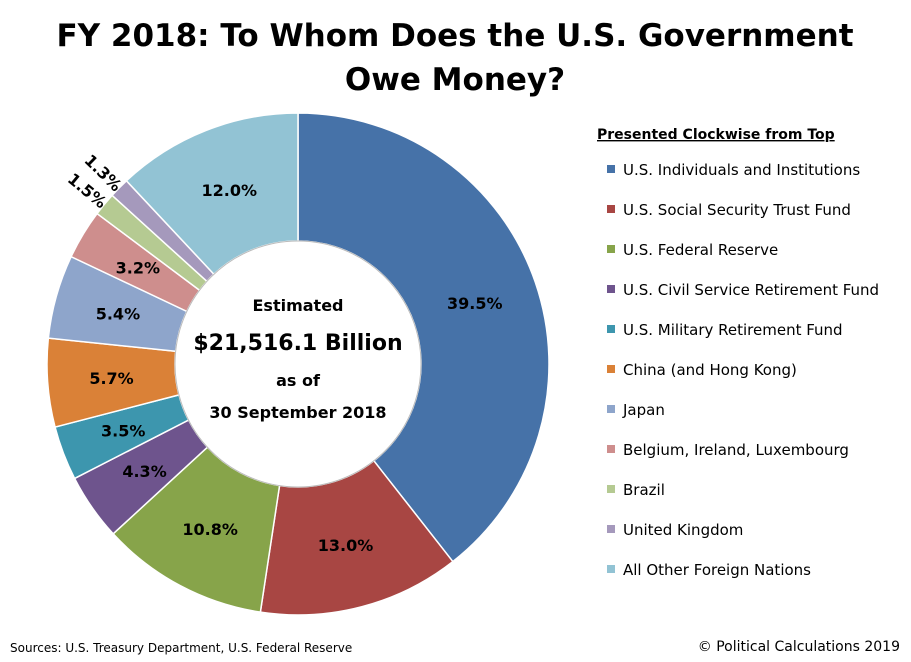  Describe the element at coordinates (298, 380) in the screenshot. I see `center-text-as-of: as of` at that location.